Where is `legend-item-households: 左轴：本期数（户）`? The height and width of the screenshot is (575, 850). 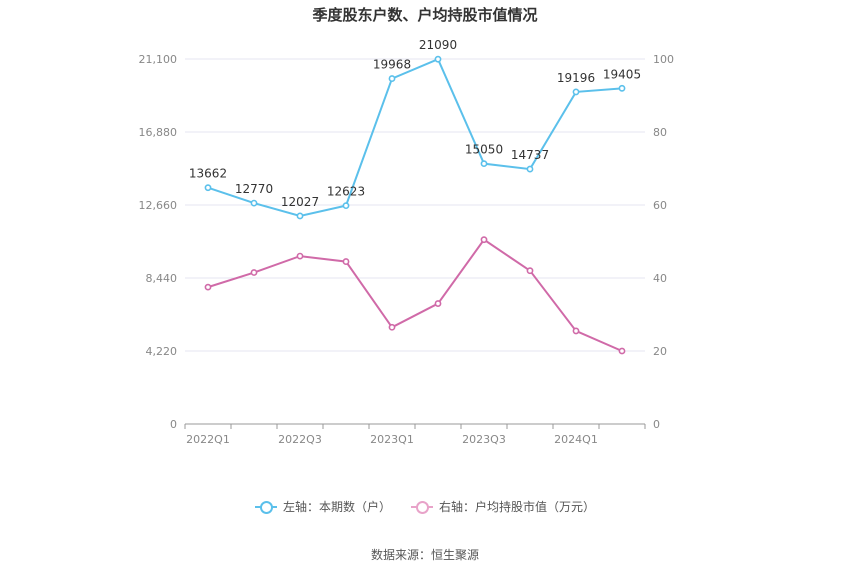 legend-item-households: 左轴：本期数（户） is located at coordinates (322, 506).